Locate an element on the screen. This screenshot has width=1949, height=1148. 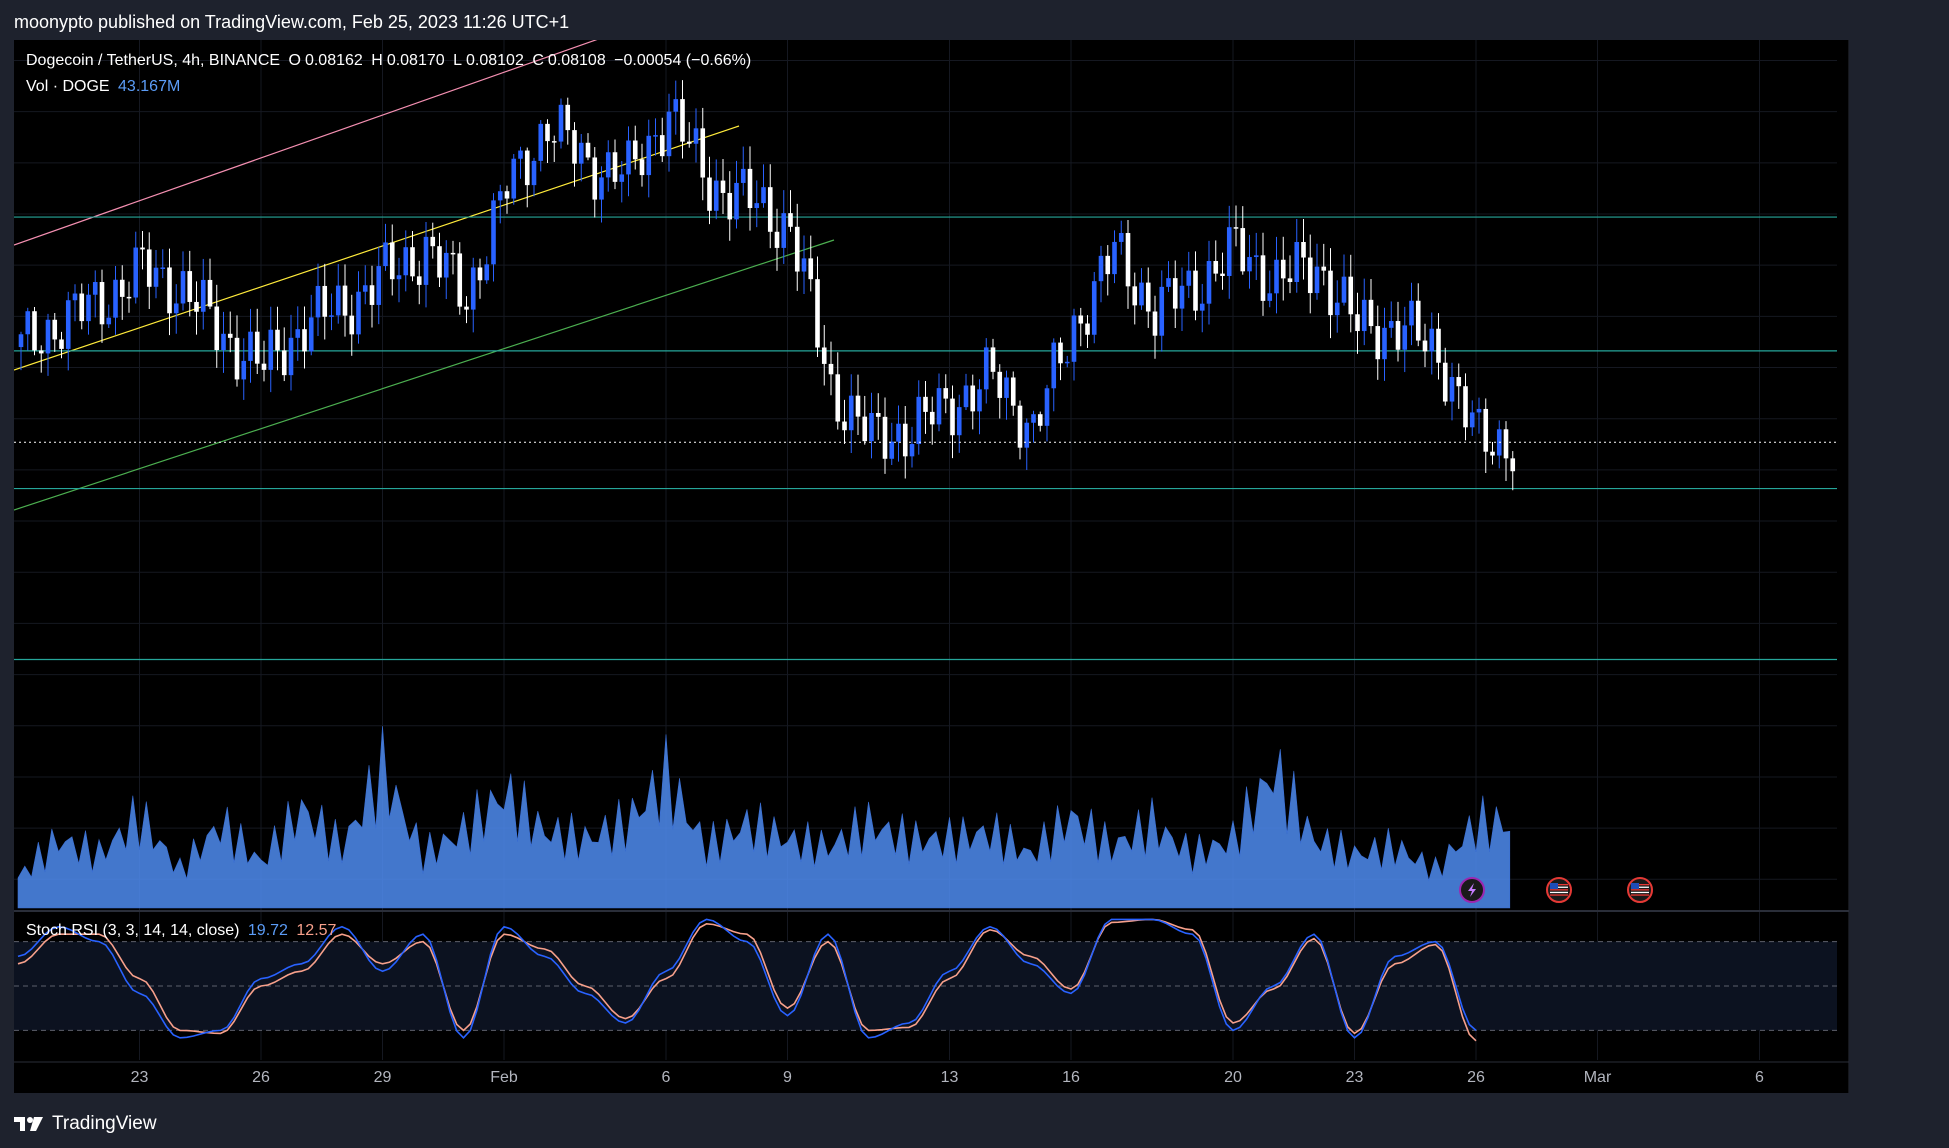
volume-label: Vol · DOGE is located at coordinates (68, 86).